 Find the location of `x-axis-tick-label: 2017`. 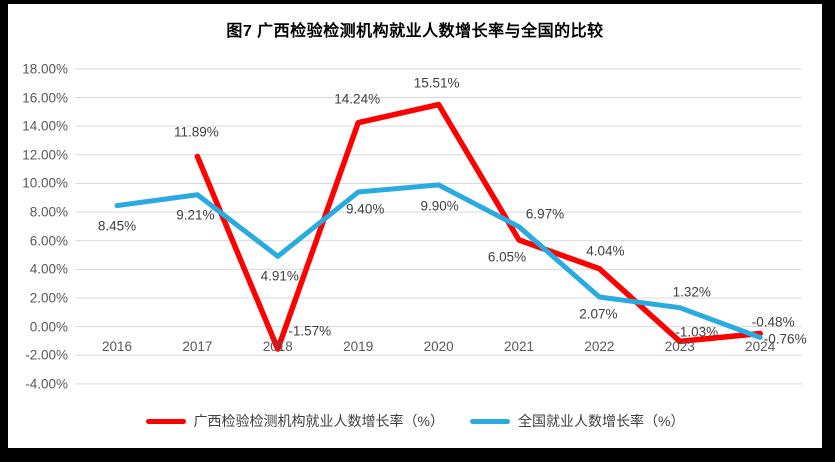

x-axis-tick-label: 2017 is located at coordinates (197, 346).